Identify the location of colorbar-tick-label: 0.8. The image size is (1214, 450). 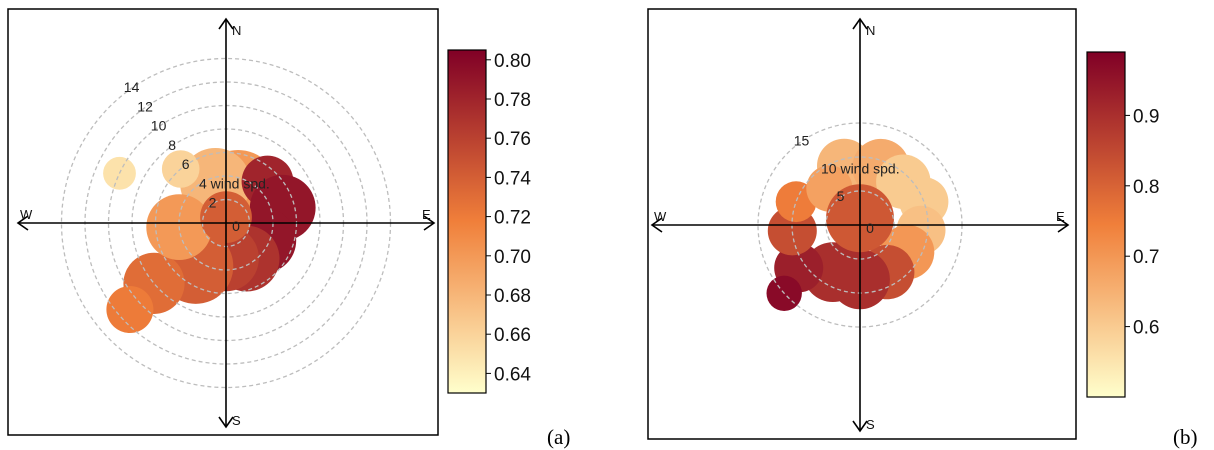
(1146, 187).